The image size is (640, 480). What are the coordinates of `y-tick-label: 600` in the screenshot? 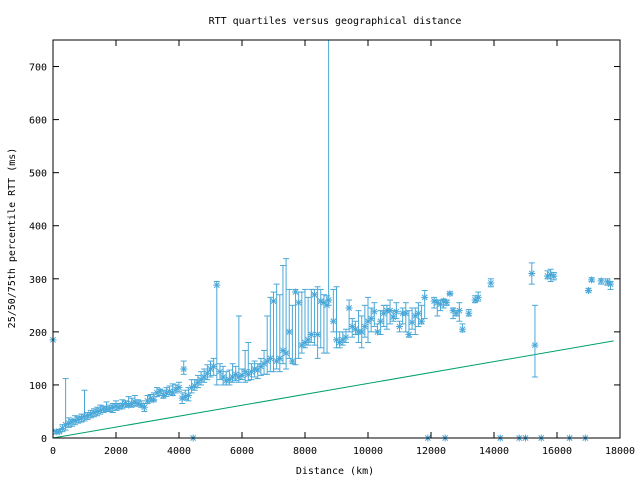 It's located at (38, 121).